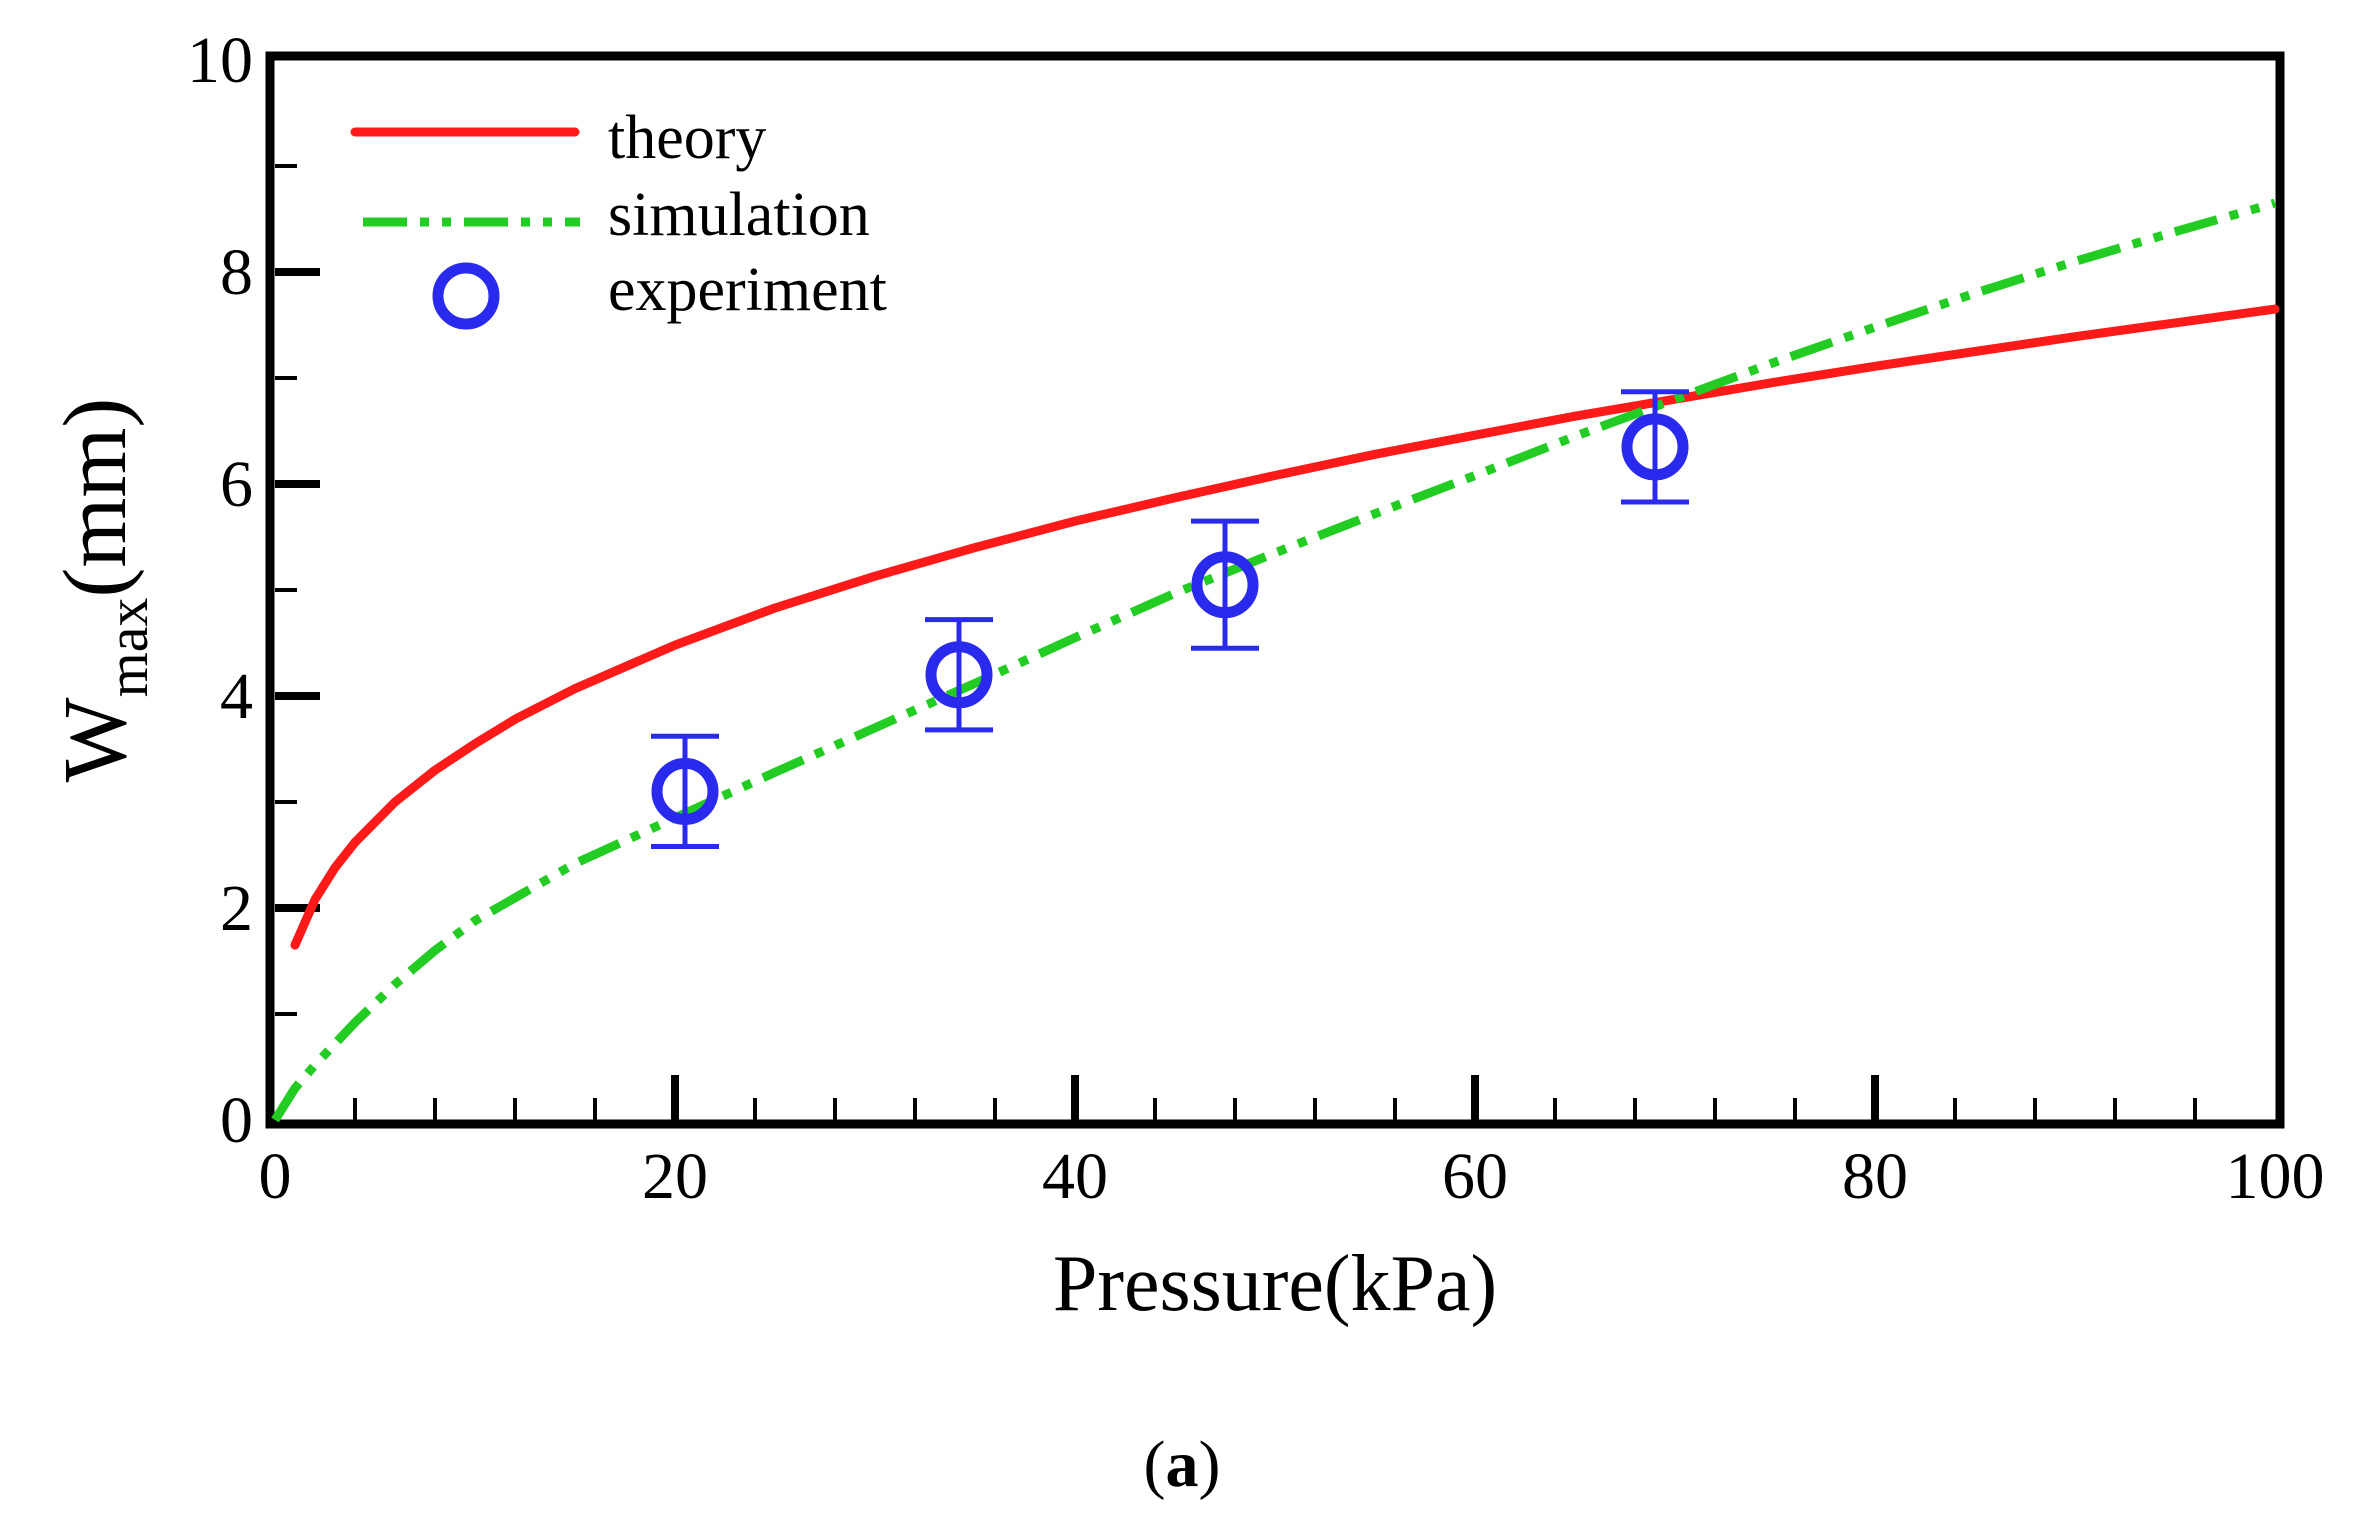 The height and width of the screenshot is (1522, 2363). What do you see at coordinates (275, 1176) in the screenshot?
I see `x-tick-label: 0` at bounding box center [275, 1176].